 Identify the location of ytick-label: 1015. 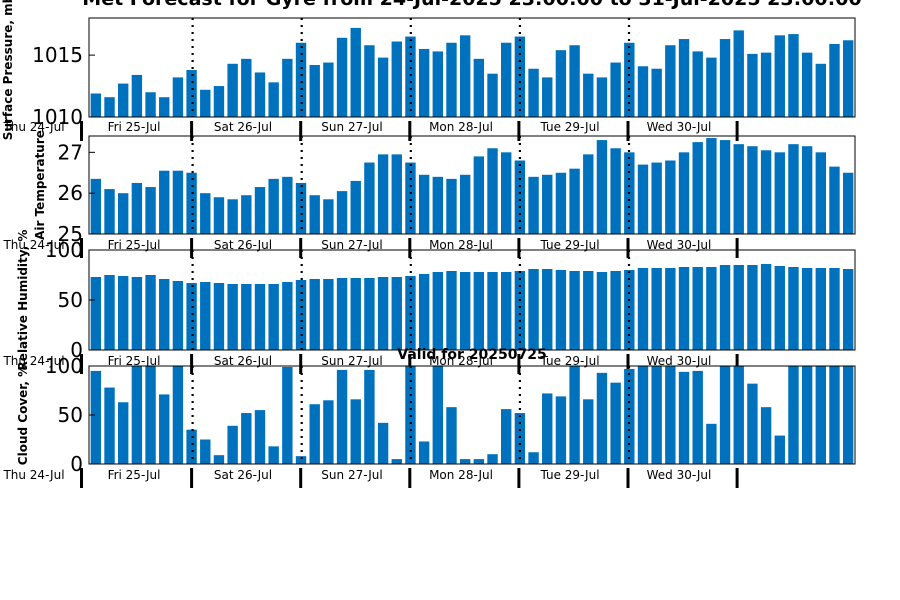
(57, 55).